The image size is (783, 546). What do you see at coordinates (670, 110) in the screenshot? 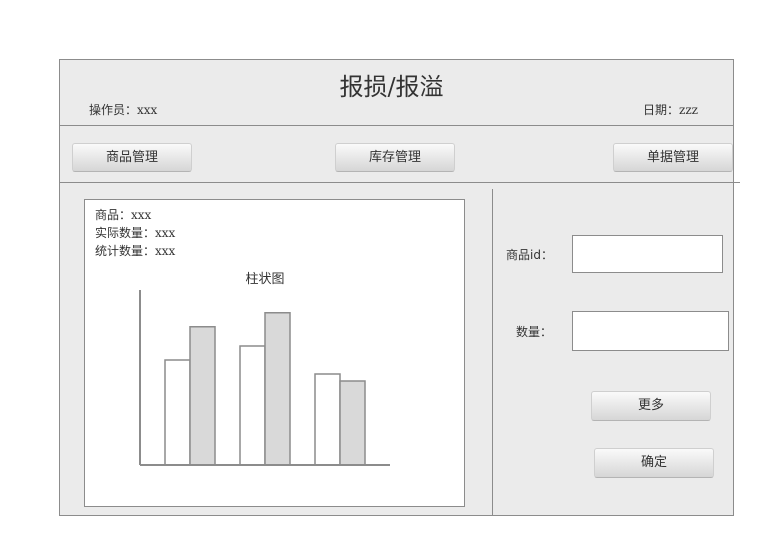
I see `date-label: 日期：zzz` at bounding box center [670, 110].